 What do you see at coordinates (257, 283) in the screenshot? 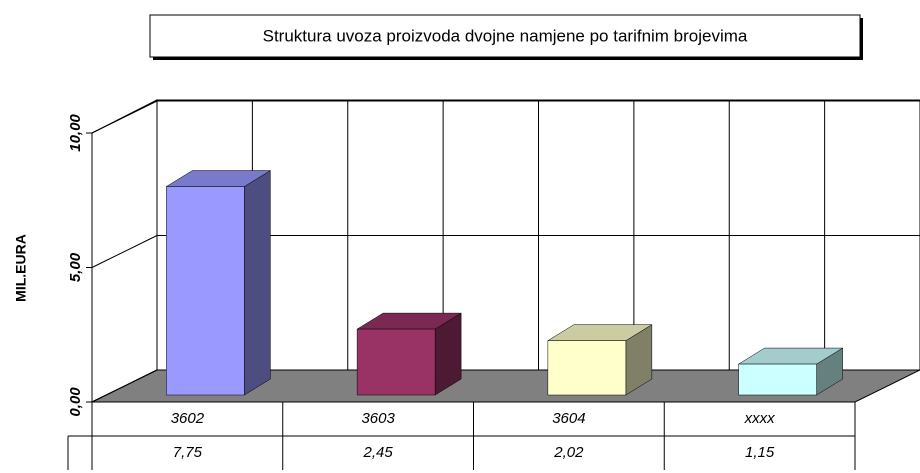
I see `bar-side` at bounding box center [257, 283].